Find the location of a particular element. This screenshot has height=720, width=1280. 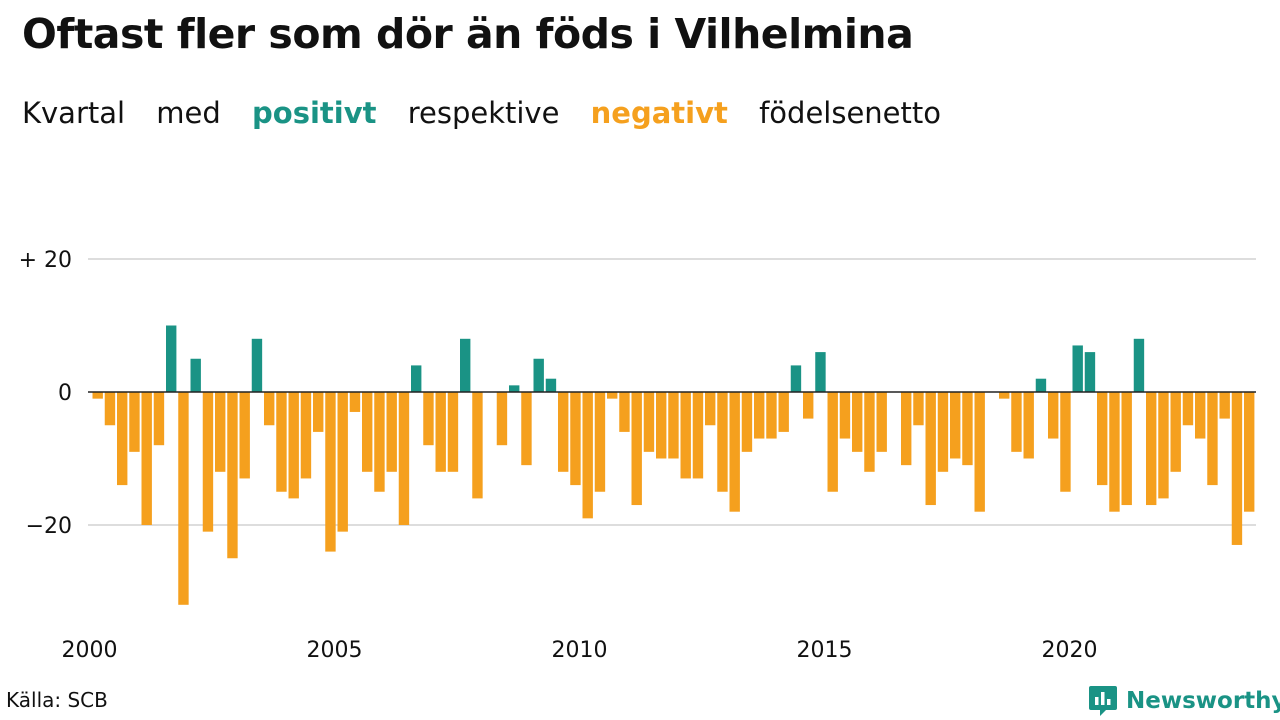

subtitle-text-fodelsenetto: födelsenetto is located at coordinates (850, 113).